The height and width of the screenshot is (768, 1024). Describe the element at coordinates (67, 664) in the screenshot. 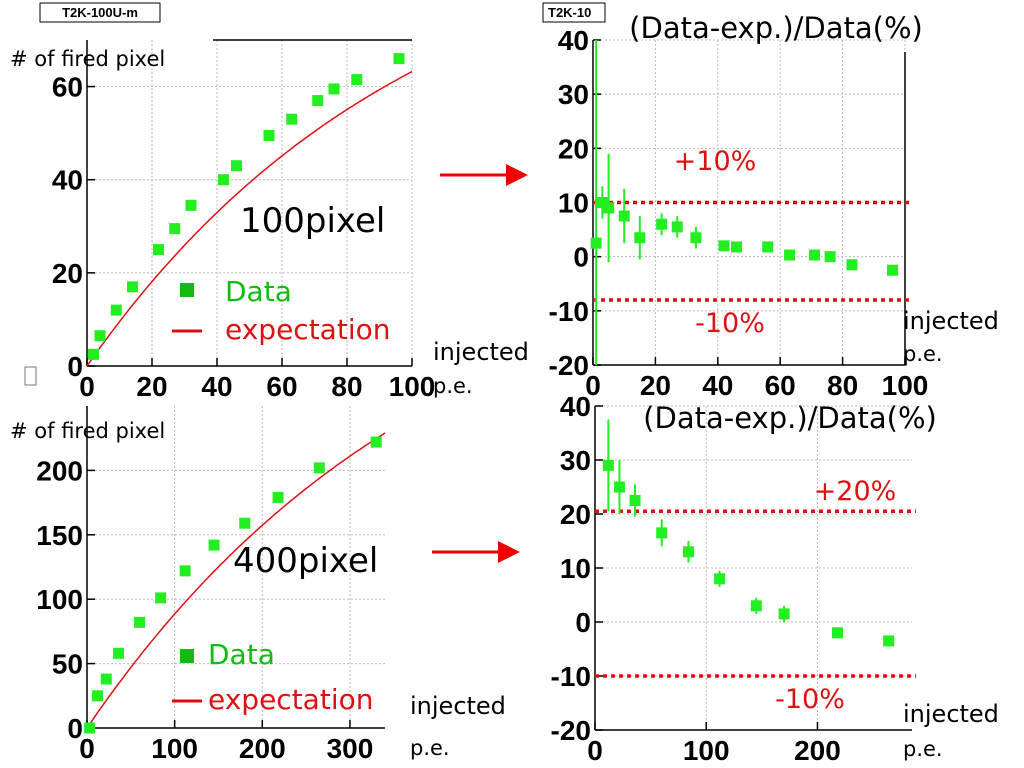

I see `y-tick-label: 50` at that location.